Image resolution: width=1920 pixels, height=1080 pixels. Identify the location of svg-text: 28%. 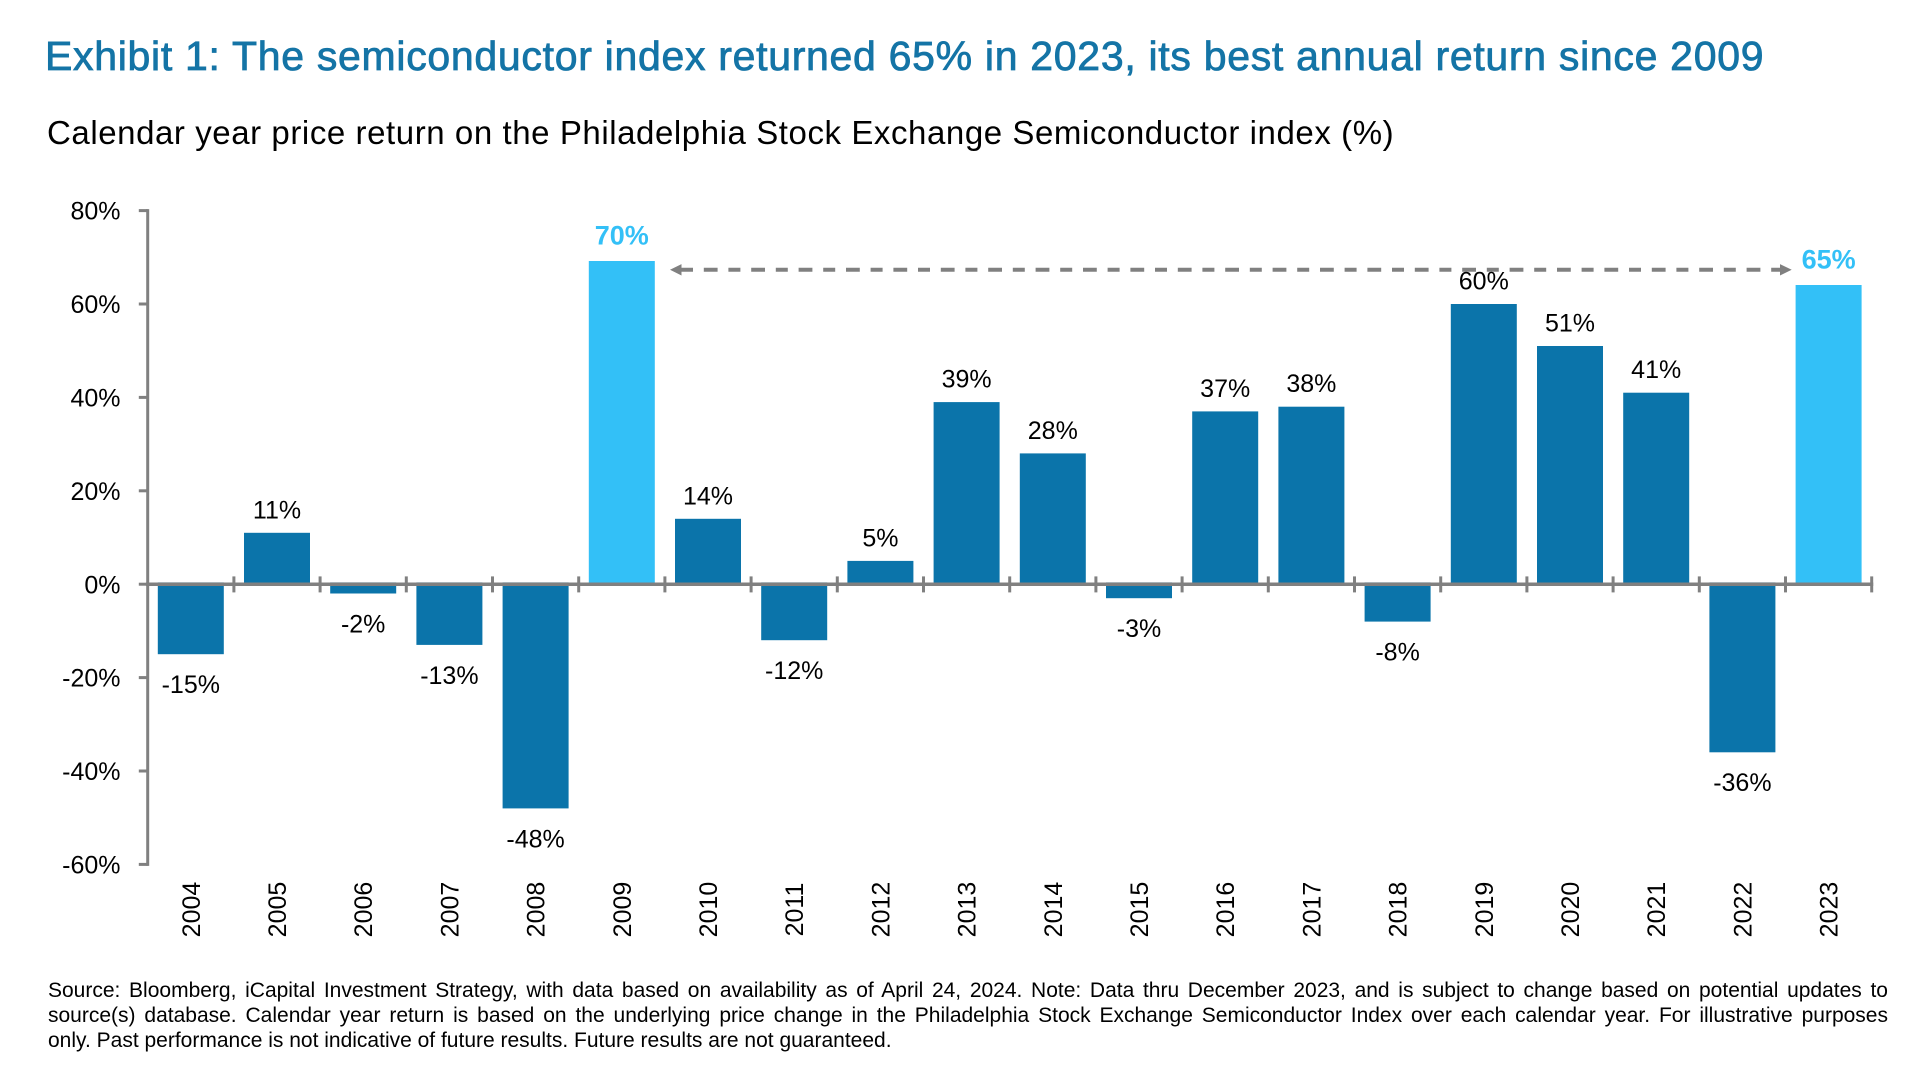
(1053, 431).